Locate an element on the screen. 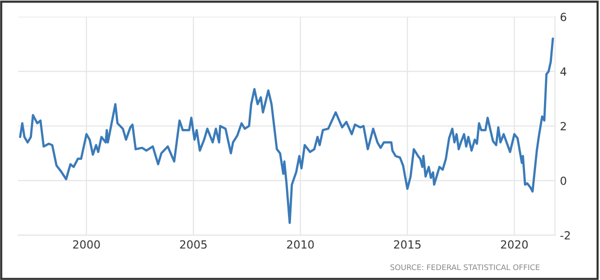 Image resolution: width=600 pixels, height=280 pixels. y-tick-label: 4 is located at coordinates (563, 72).